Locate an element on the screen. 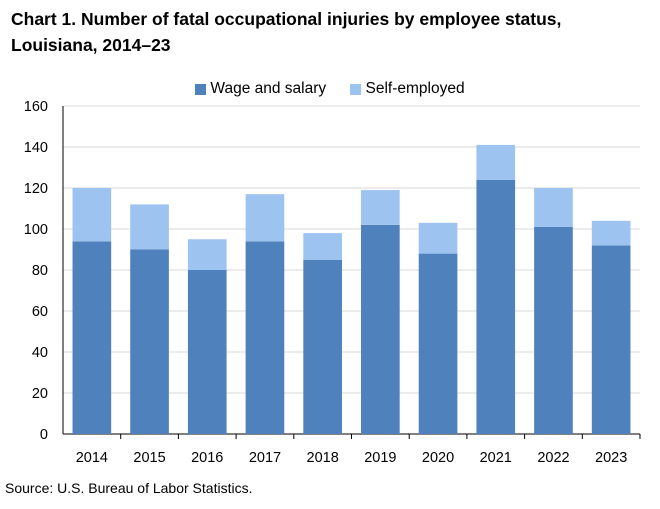  x-tick-label-2014: 2014 is located at coordinates (92, 458).